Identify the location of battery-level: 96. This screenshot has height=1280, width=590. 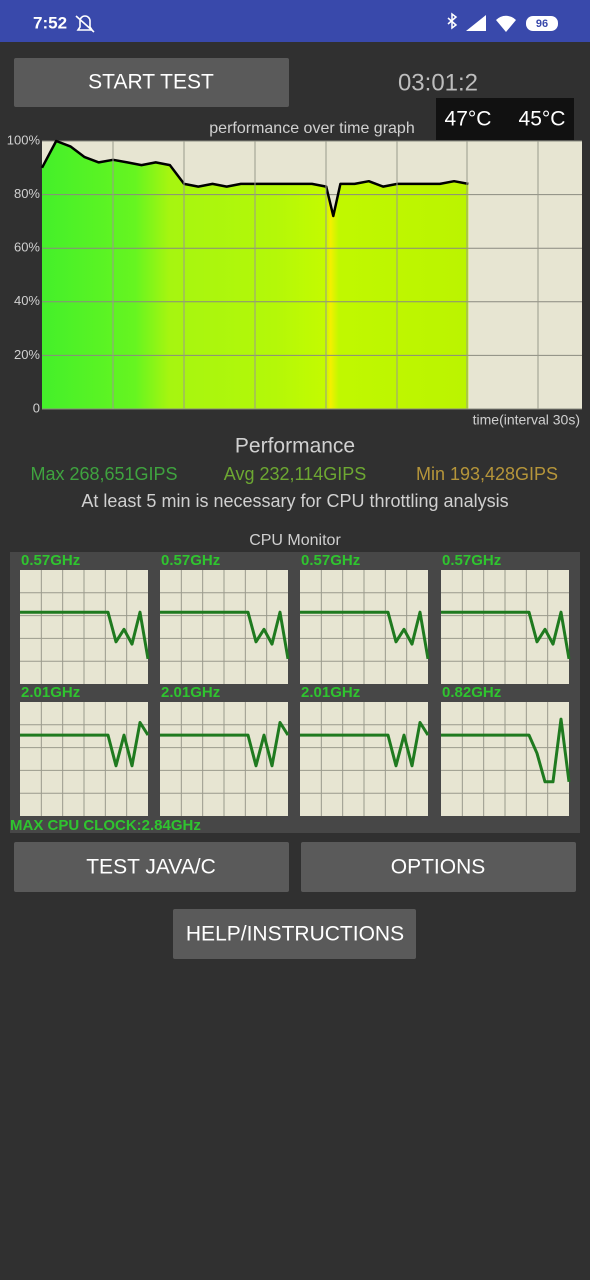
(542, 24).